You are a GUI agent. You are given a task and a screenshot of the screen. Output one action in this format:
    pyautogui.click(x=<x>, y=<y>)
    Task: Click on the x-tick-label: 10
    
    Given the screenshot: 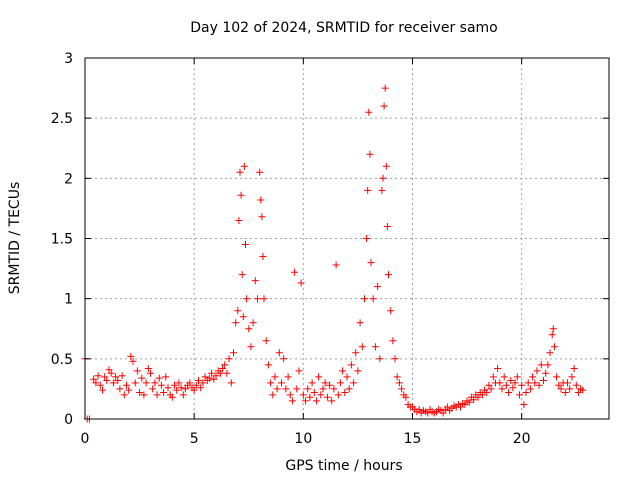 What is the action you would take?
    pyautogui.click(x=303, y=439)
    